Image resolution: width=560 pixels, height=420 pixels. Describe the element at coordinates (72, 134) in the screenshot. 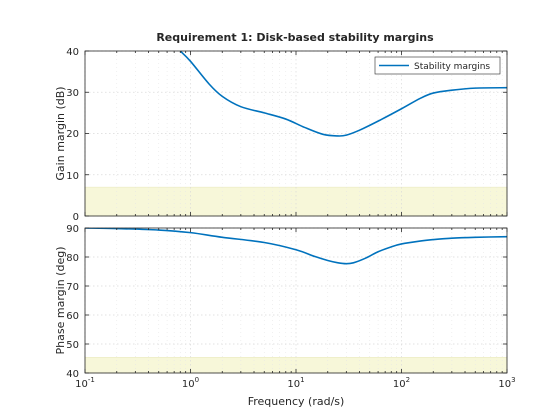

I see `gain-tick-label-20: 20` at that location.